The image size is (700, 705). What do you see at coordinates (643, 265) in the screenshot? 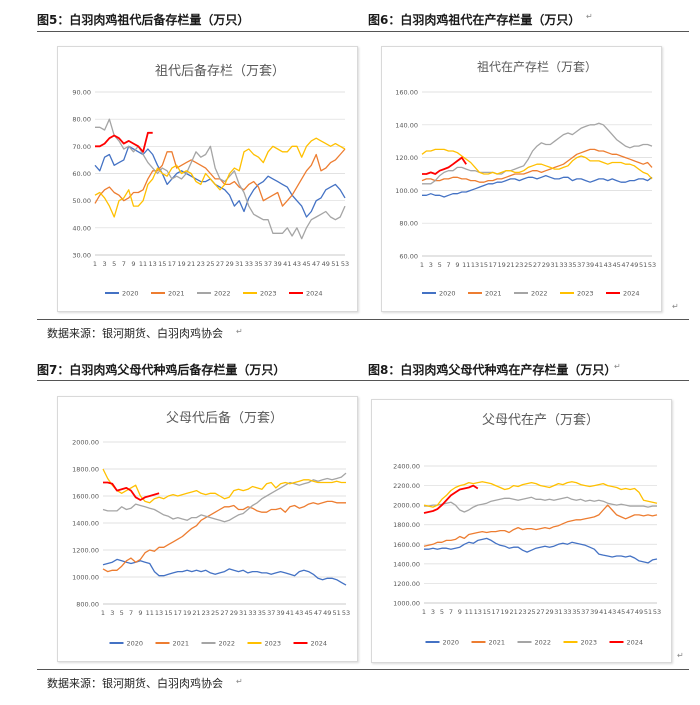
I see `x-tick-label: 51` at bounding box center [643, 265].